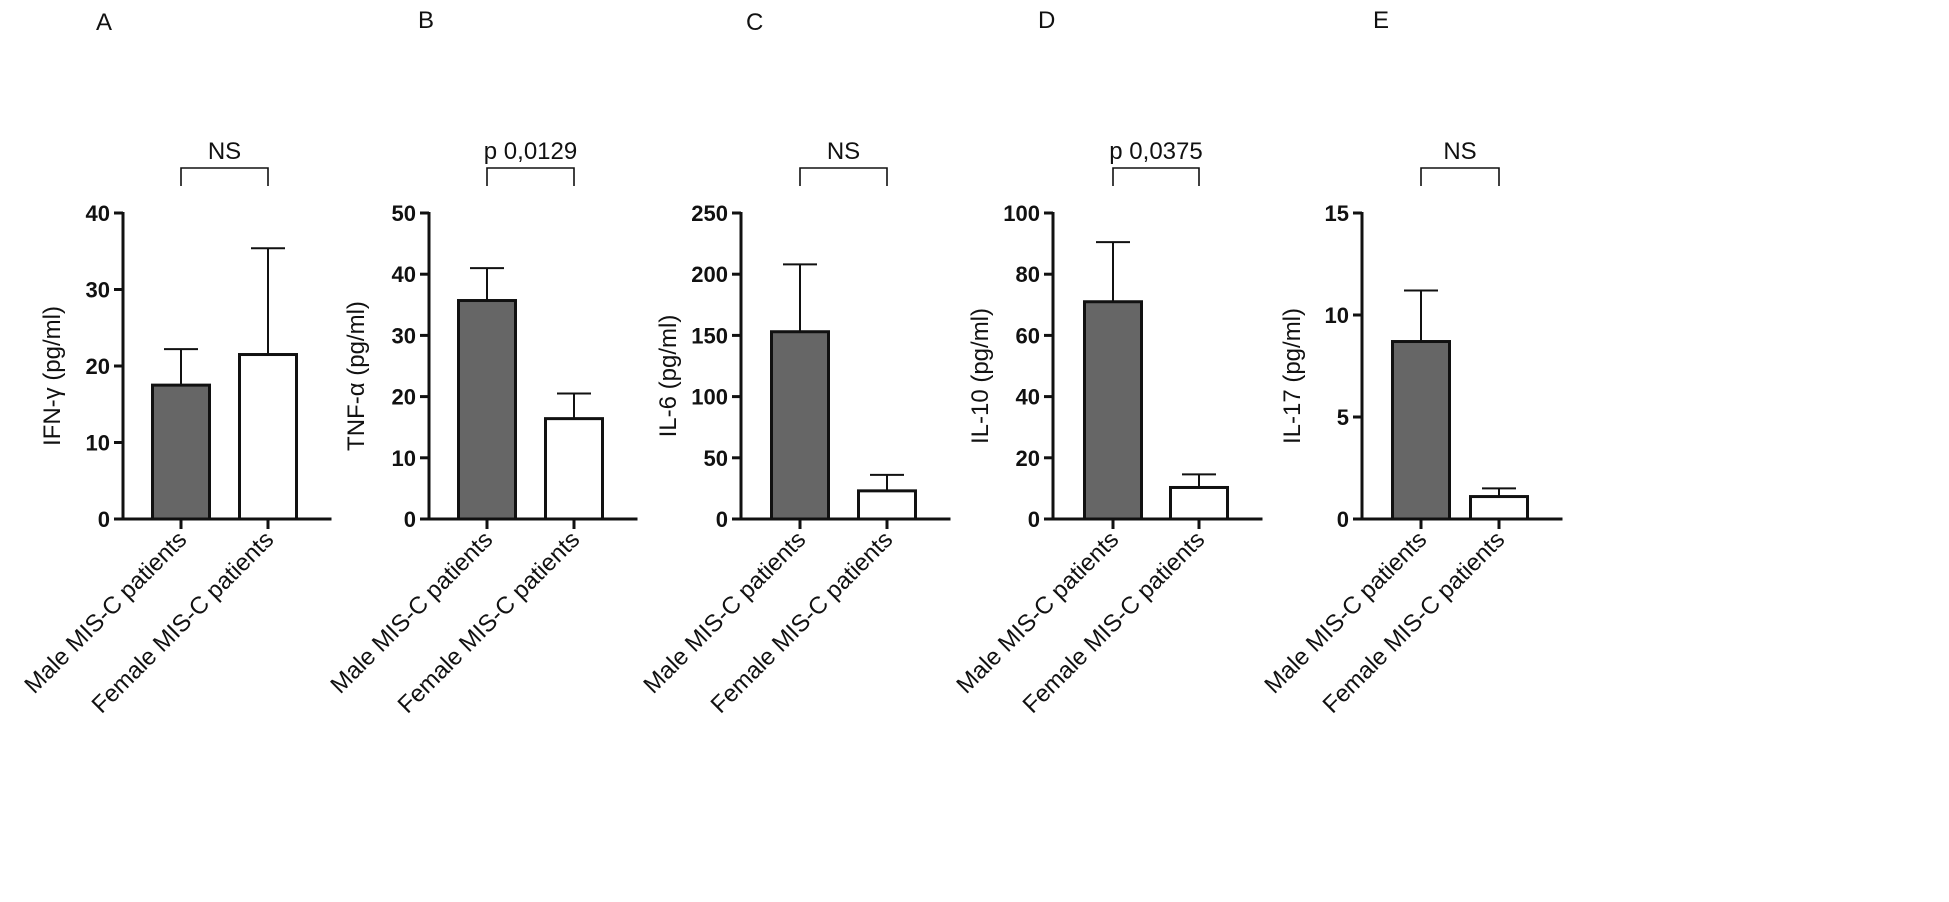 This screenshot has height=902, width=1949. I want to click on y-tick-label: 150, so click(709, 335).